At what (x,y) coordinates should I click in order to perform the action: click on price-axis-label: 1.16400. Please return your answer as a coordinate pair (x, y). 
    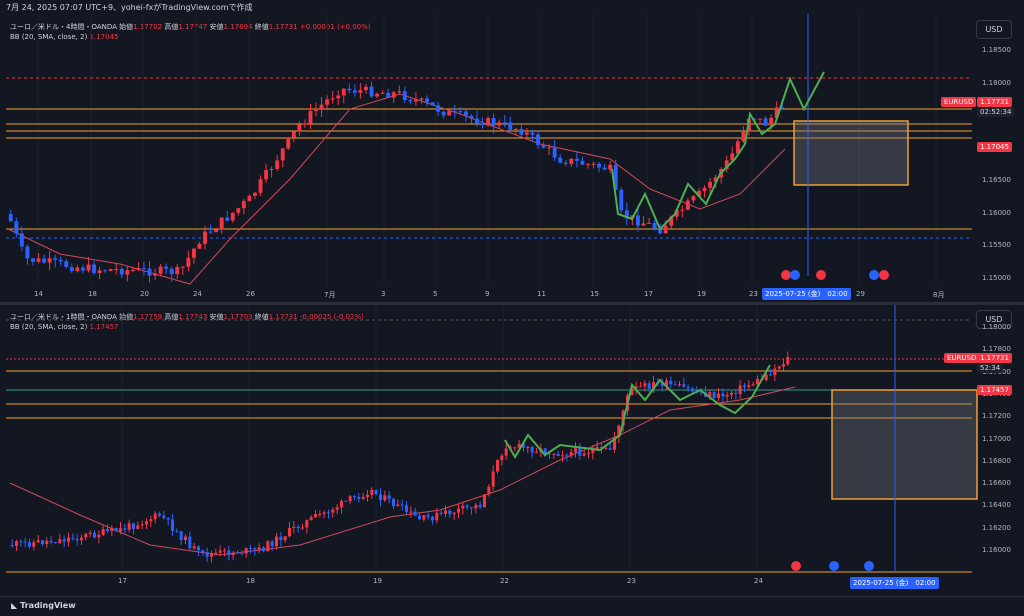
    Looking at the image, I should click on (996, 505).